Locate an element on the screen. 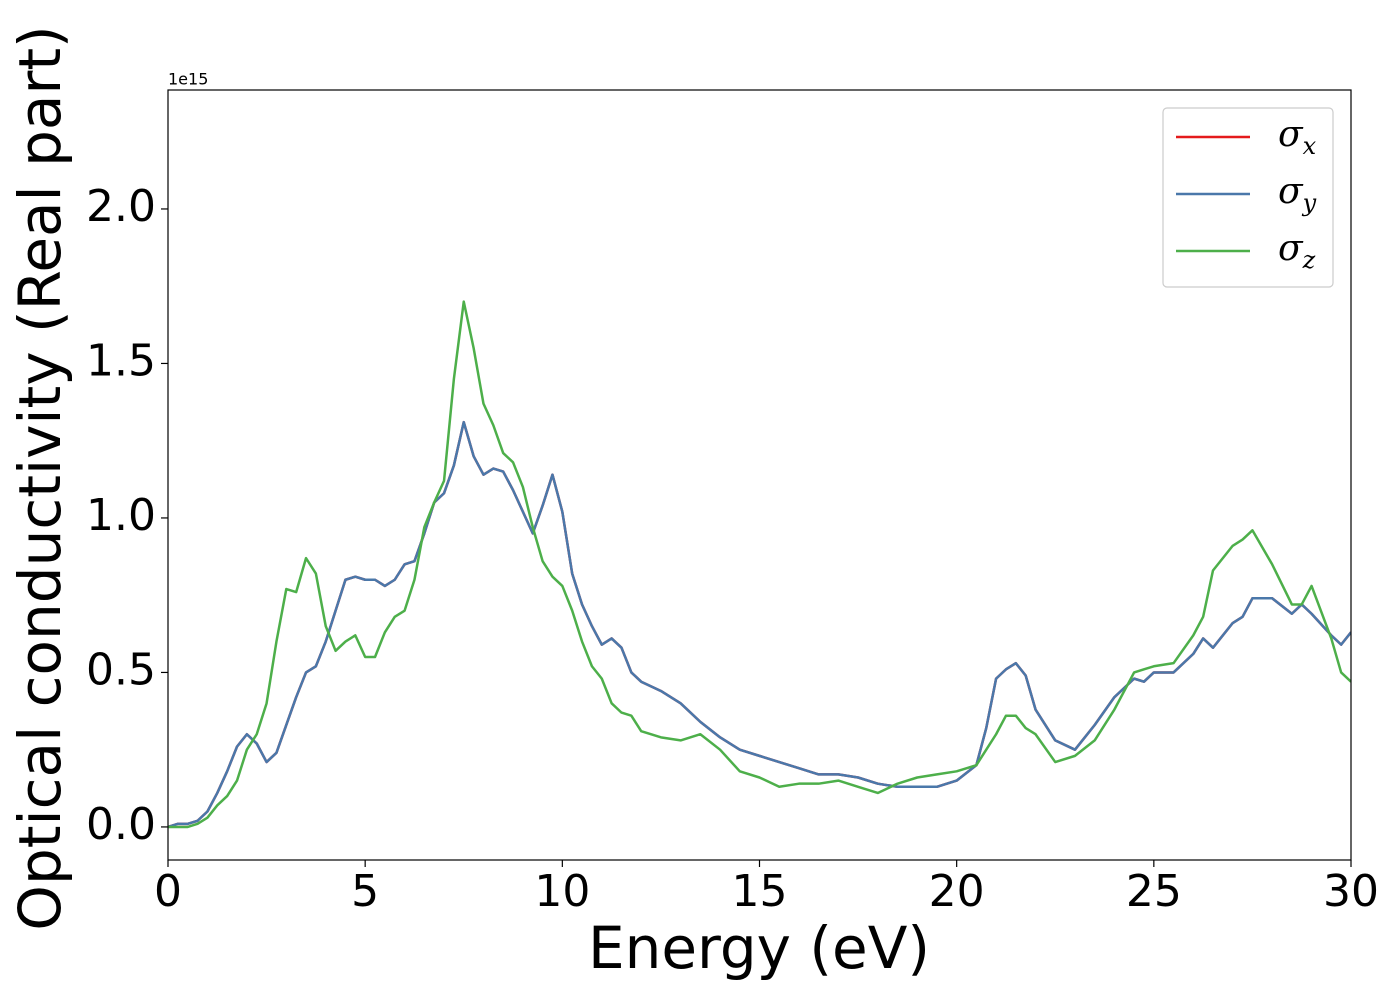 Image resolution: width=1400 pixels, height=1000 pixels. legend-box is located at coordinates (1248, 197).